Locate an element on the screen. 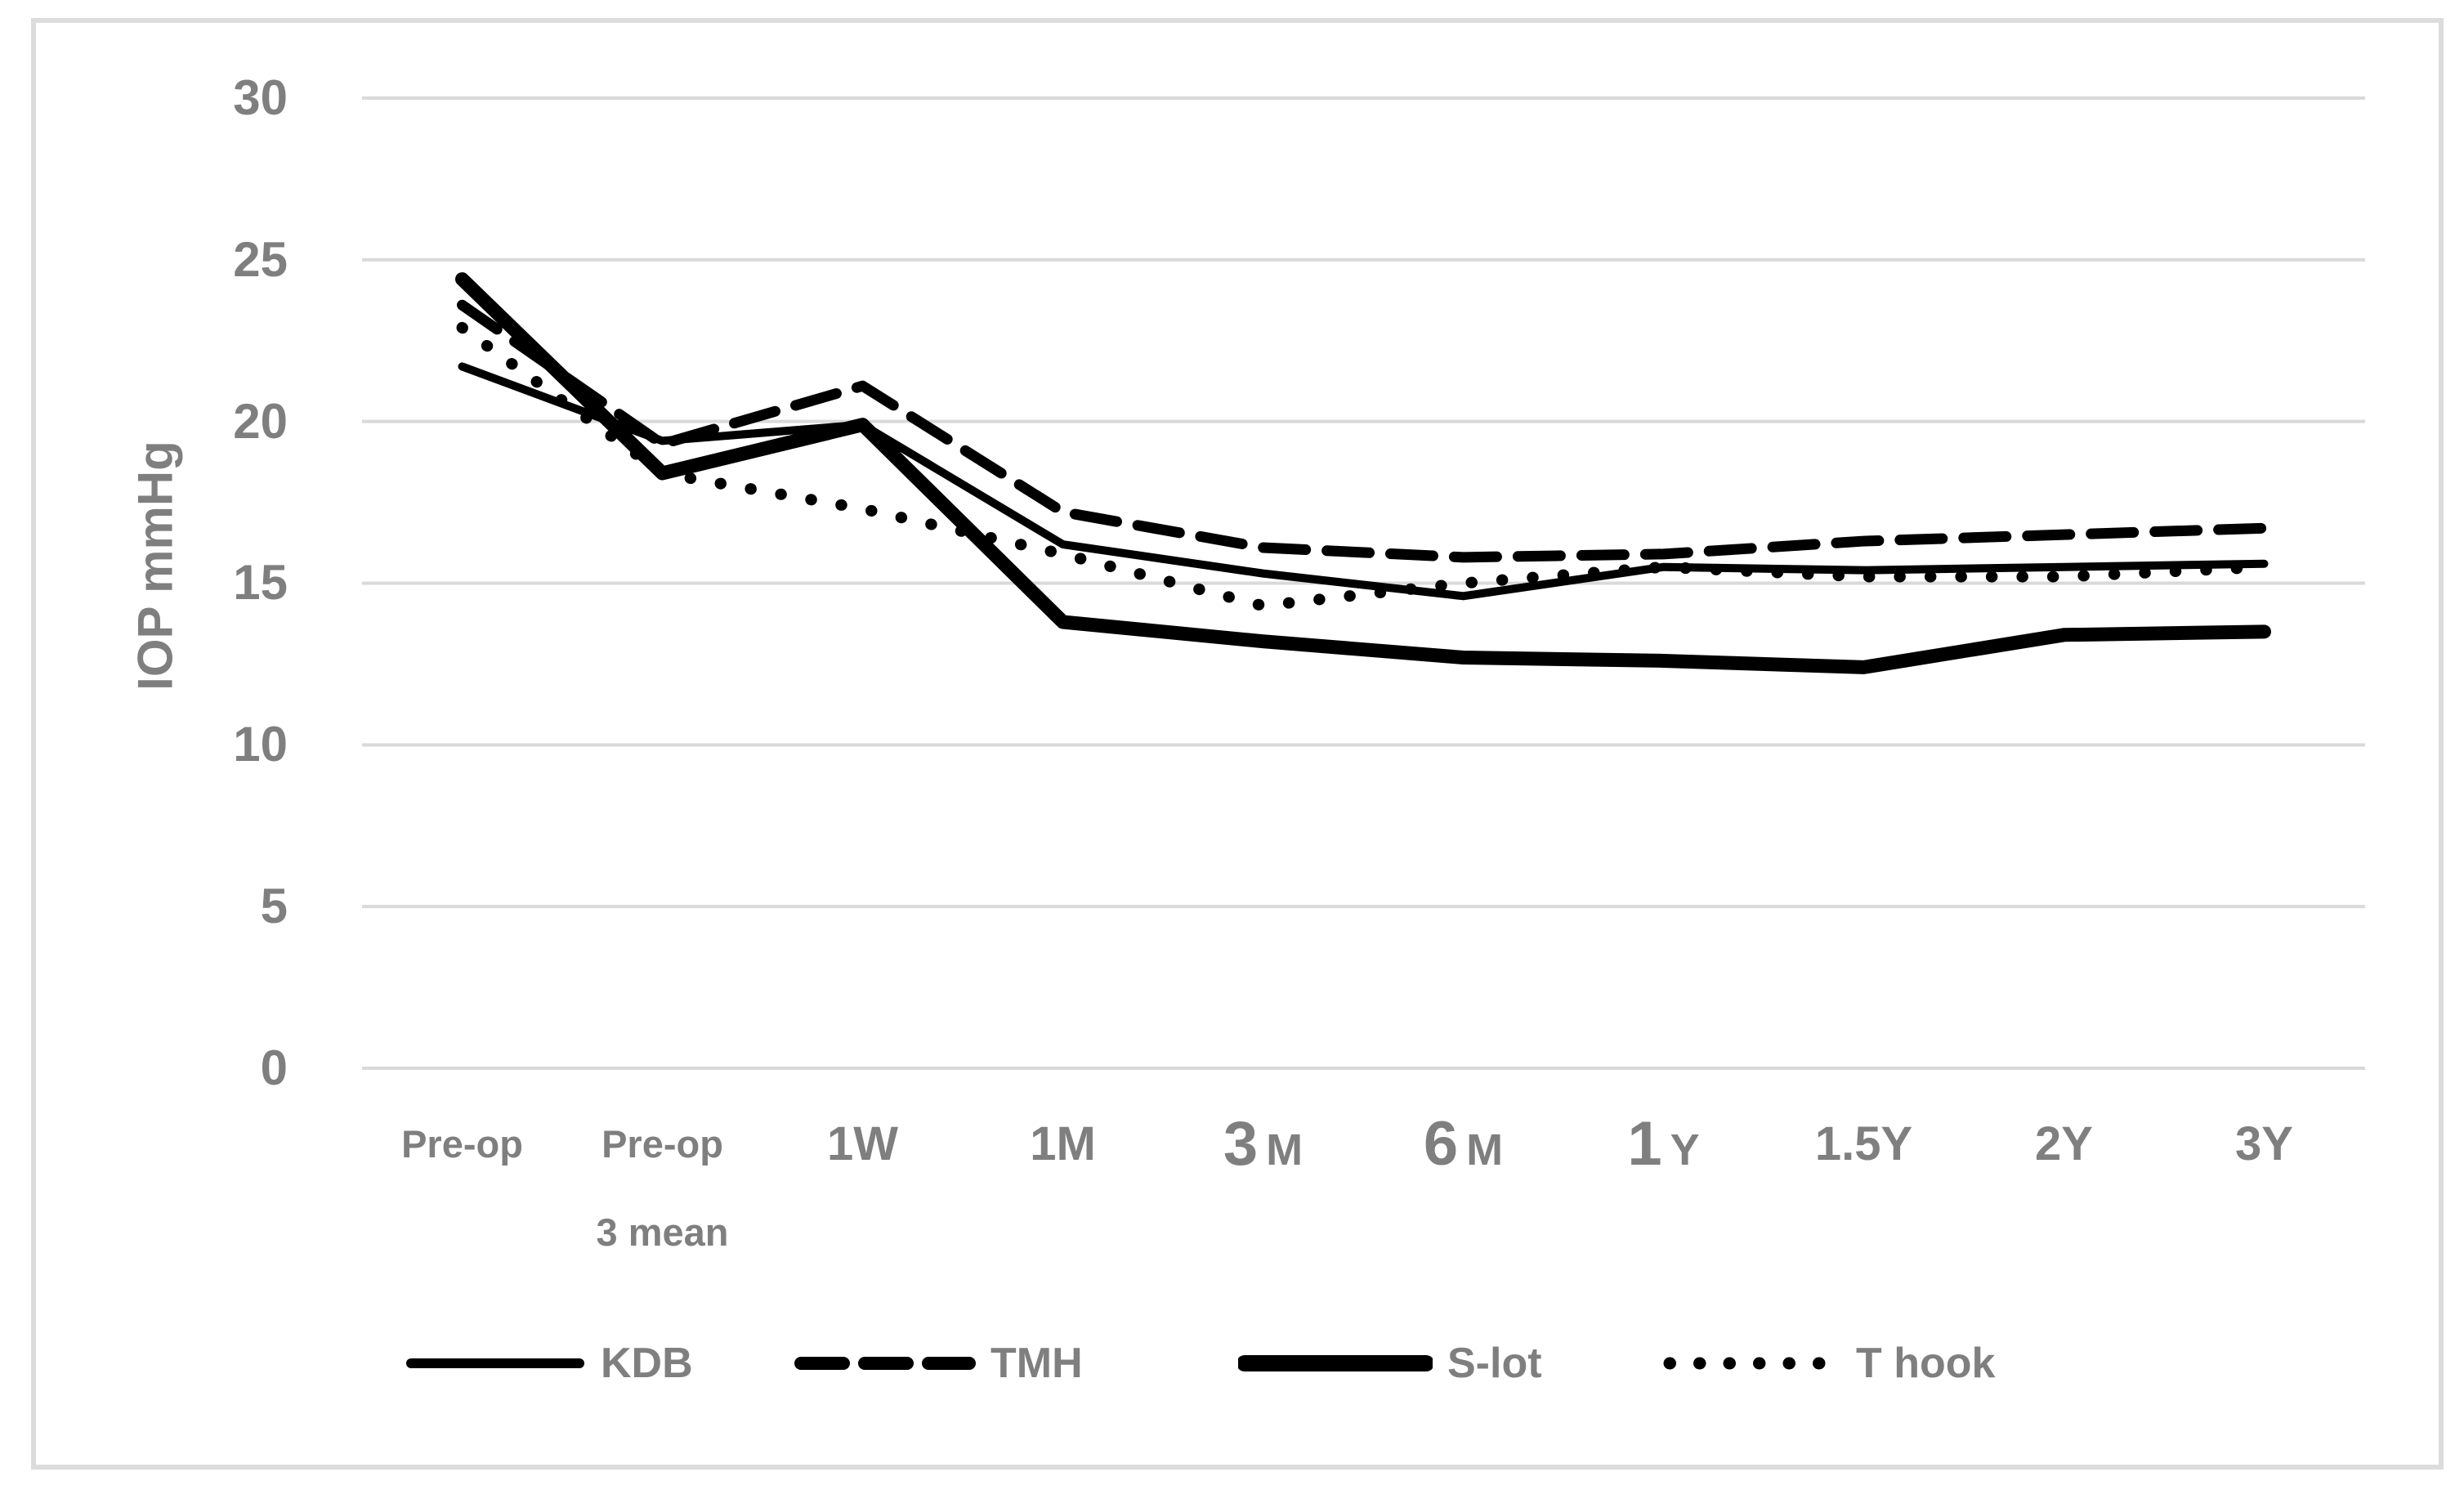  x-axis-label-pre-op: Pre-op is located at coordinates (462, 1150).